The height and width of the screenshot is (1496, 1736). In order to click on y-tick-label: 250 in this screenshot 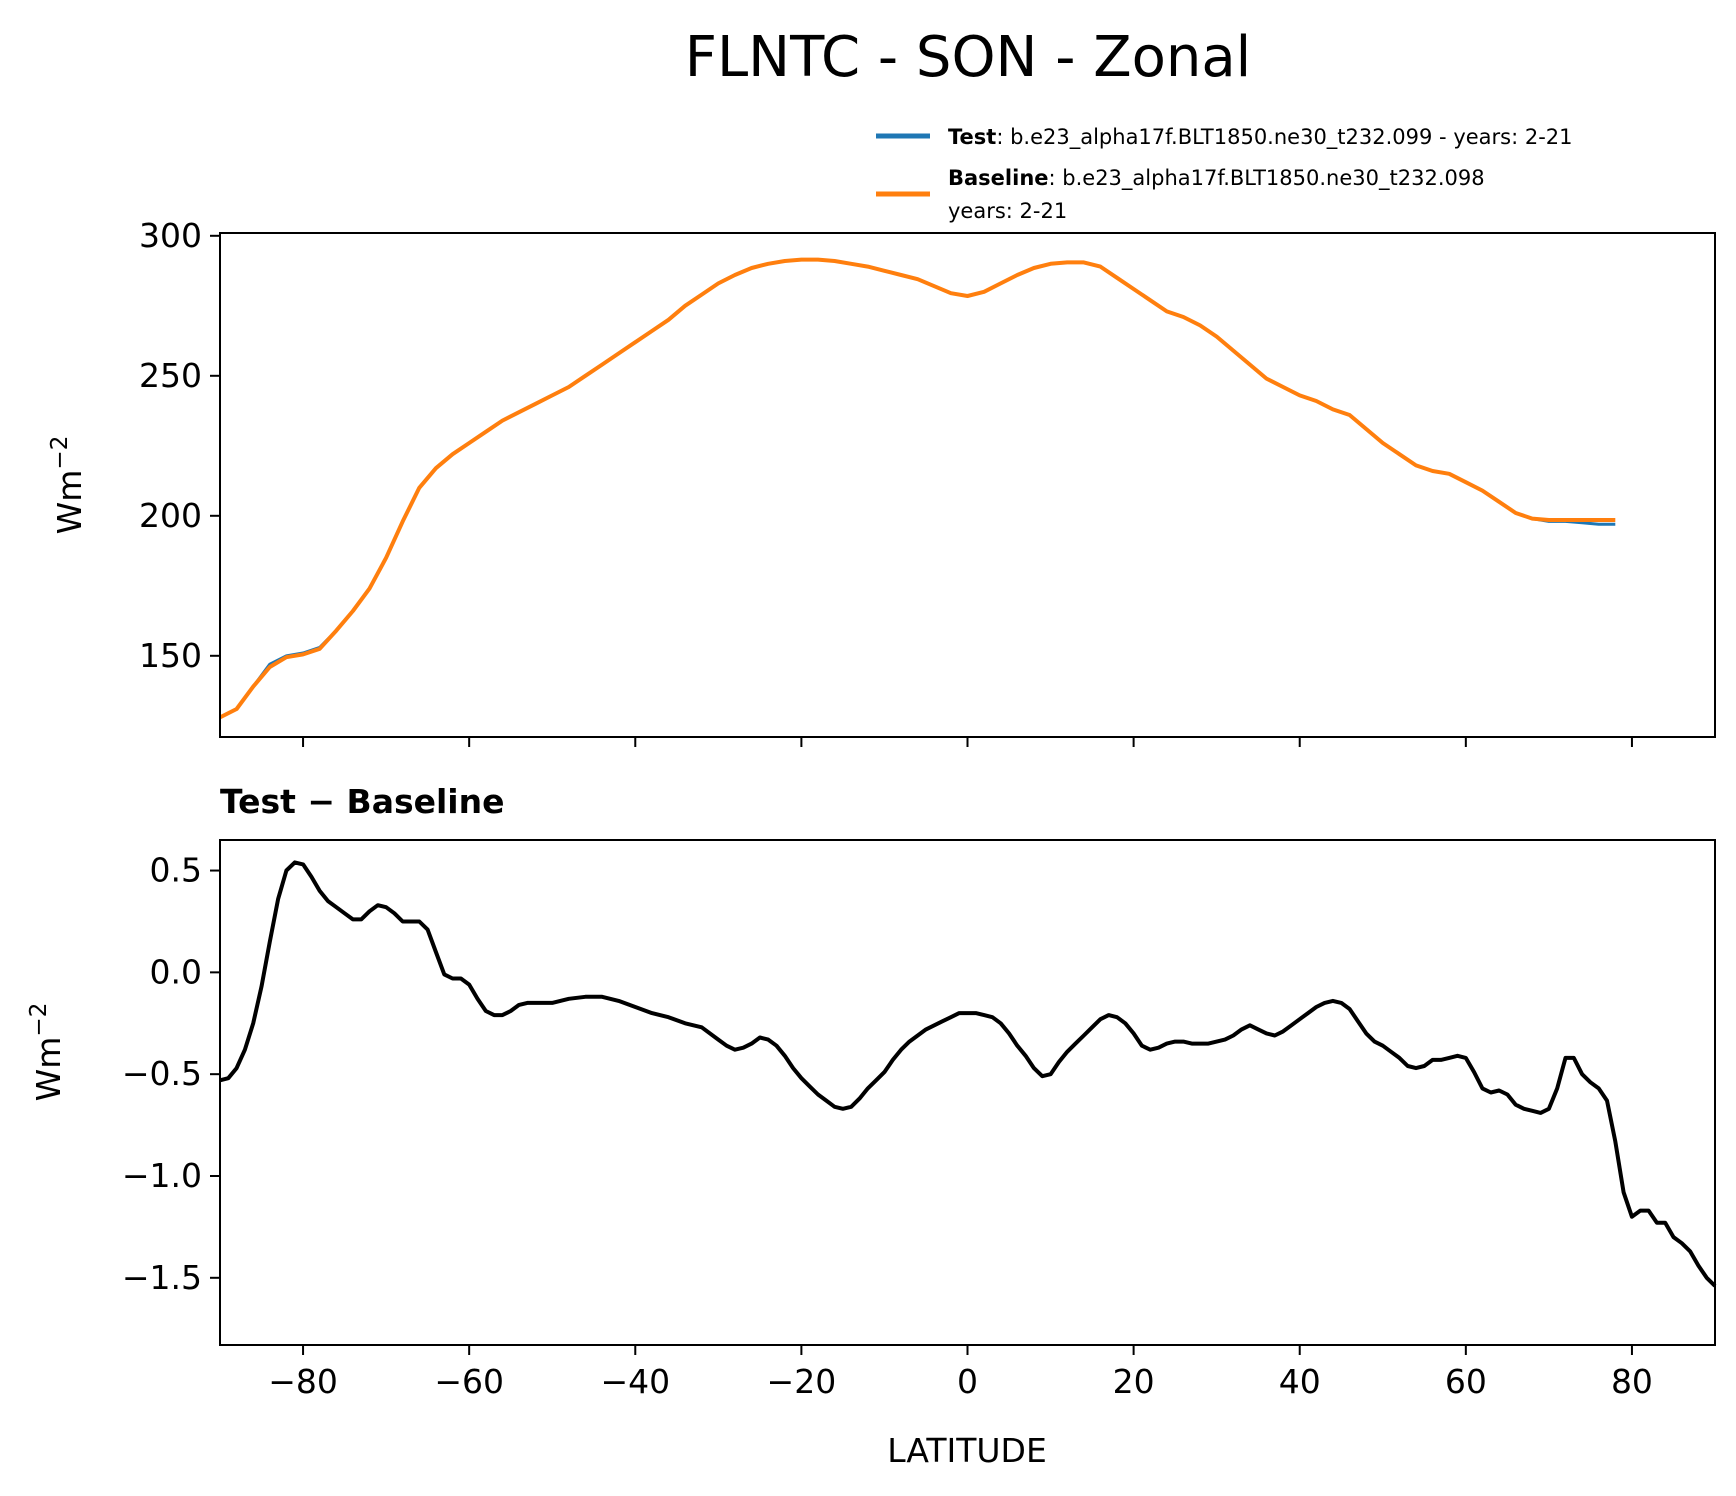, I will do `click(170, 375)`.